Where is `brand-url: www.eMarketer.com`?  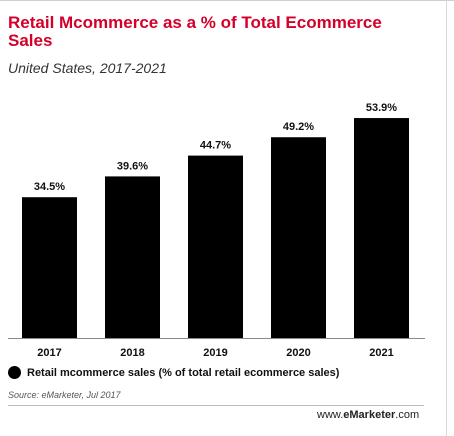
brand-url: www.eMarketer.com is located at coordinates (368, 415).